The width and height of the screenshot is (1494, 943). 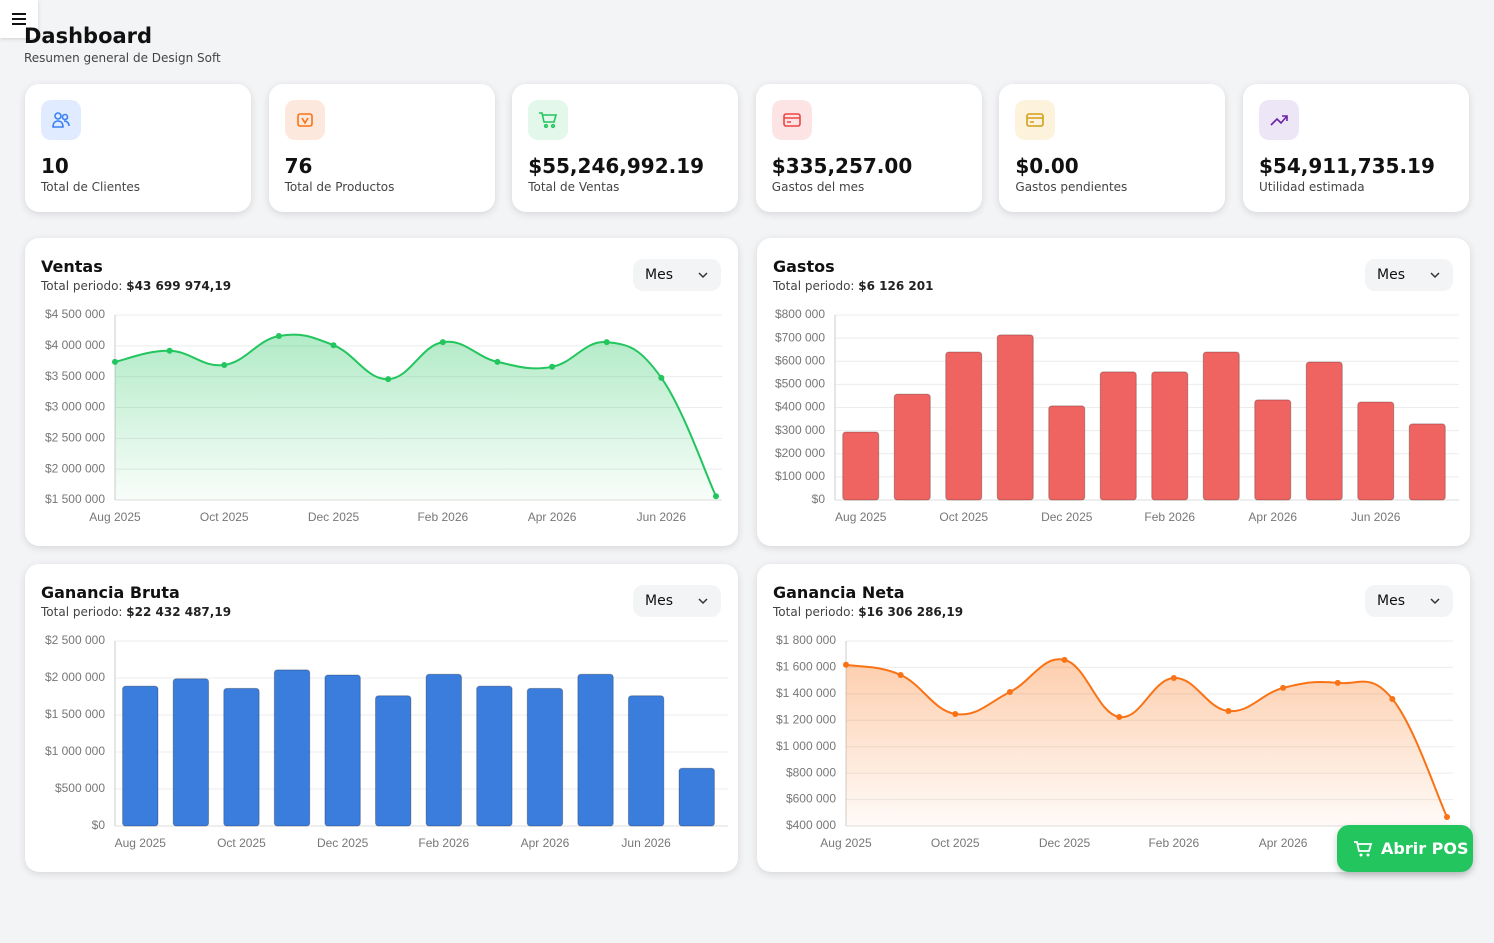 I want to click on y-tick-label: $400 000, so click(x=800, y=407).